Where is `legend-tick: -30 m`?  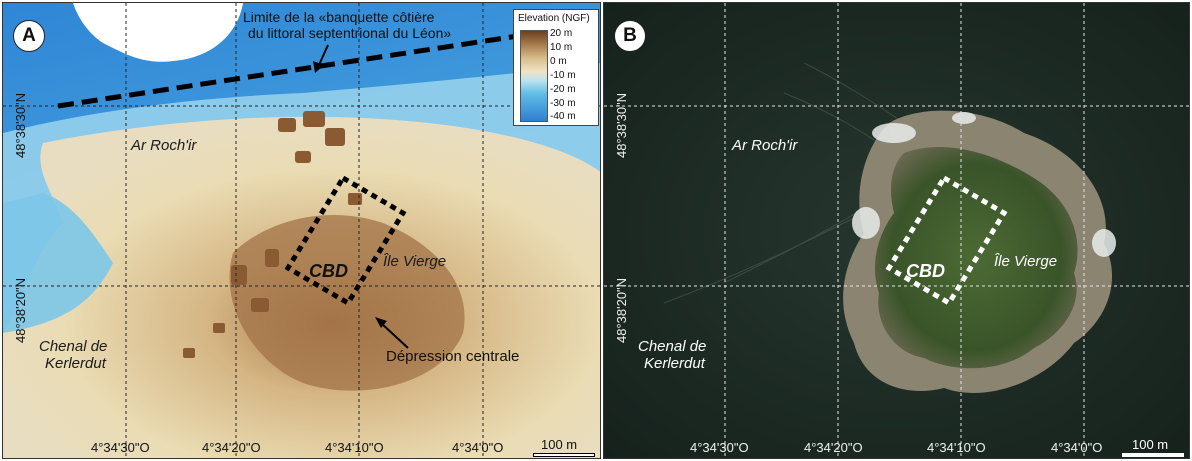
legend-tick: -30 m is located at coordinates (563, 103).